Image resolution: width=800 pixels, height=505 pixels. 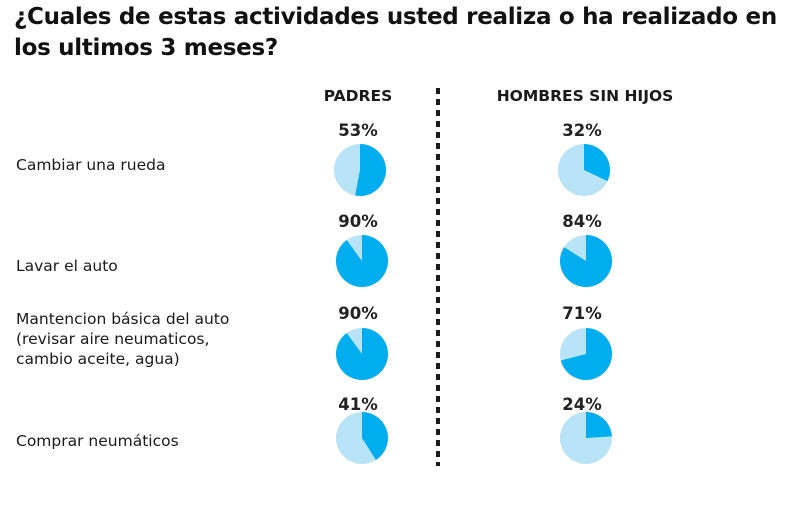 I want to click on column-divider, so click(x=438, y=277).